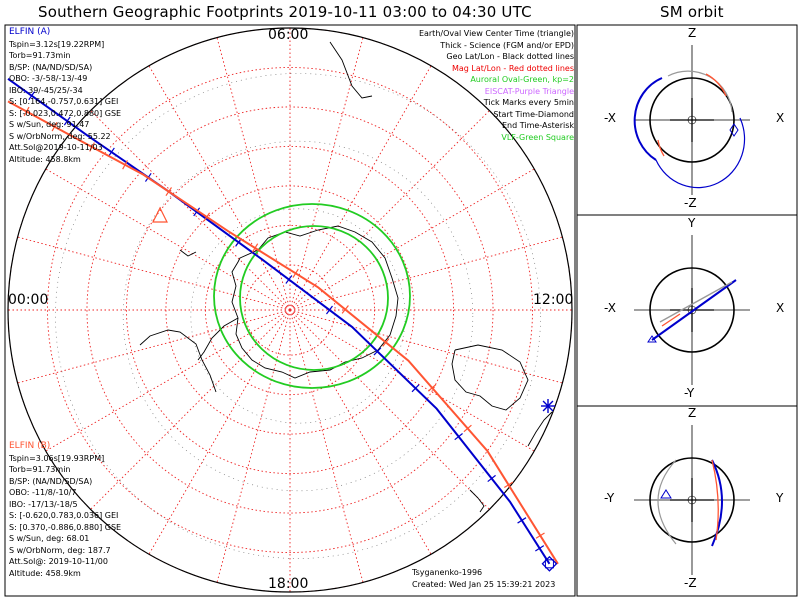 This screenshot has width=800, height=600. I want to click on elfin-a-info-line: Att.Sol@2019-10-11/03, so click(56, 147).